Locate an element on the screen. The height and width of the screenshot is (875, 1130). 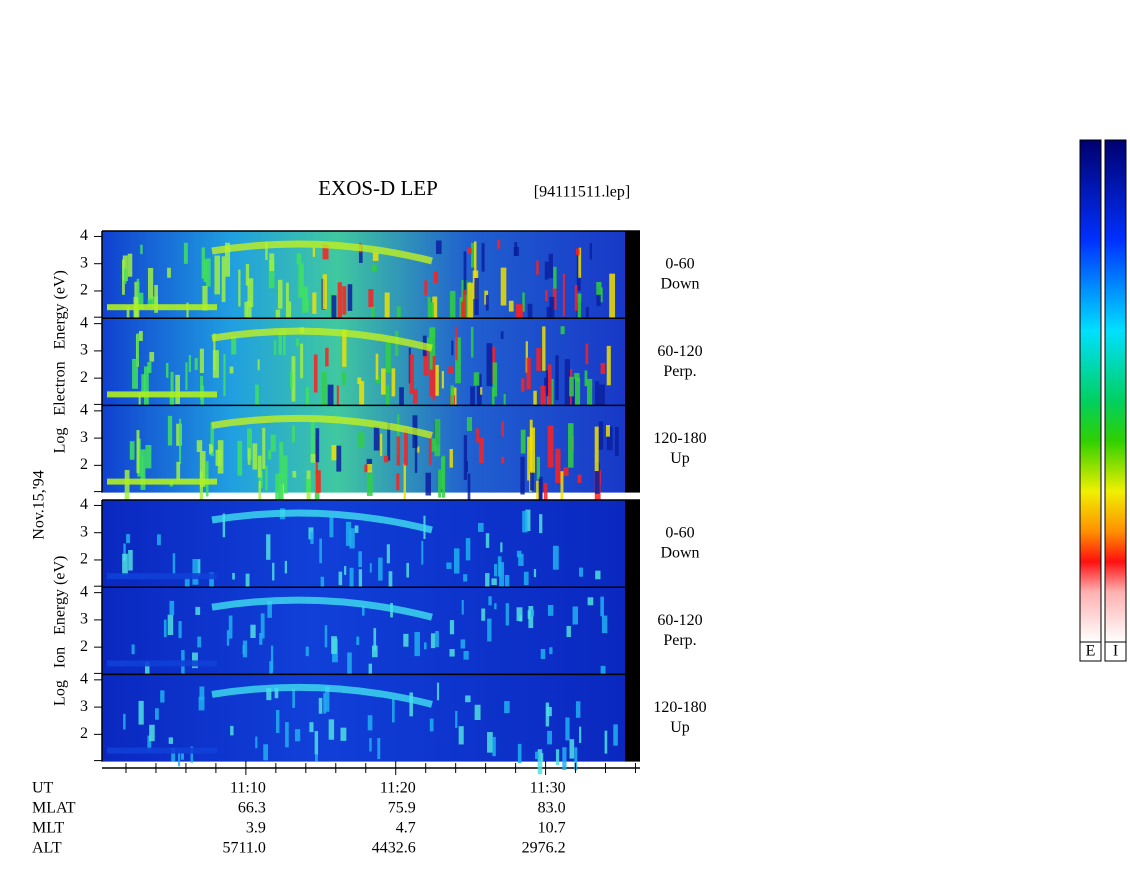
colorbar is located at coordinates (1090, 391).